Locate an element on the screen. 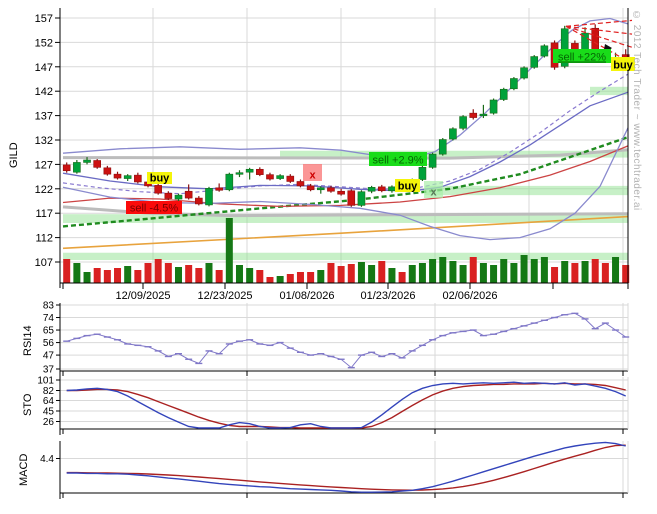  y-tick-label: 122 is located at coordinates (44, 190).